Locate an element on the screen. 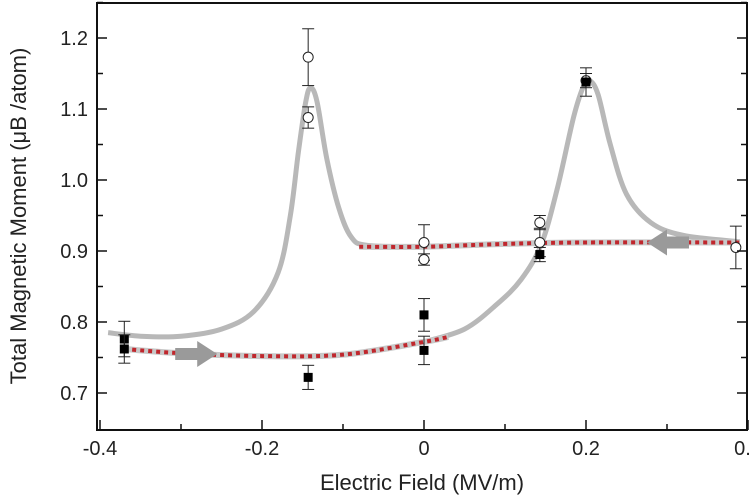 This screenshot has height=498, width=750. x-tick-label: 0.2 is located at coordinates (586, 449).